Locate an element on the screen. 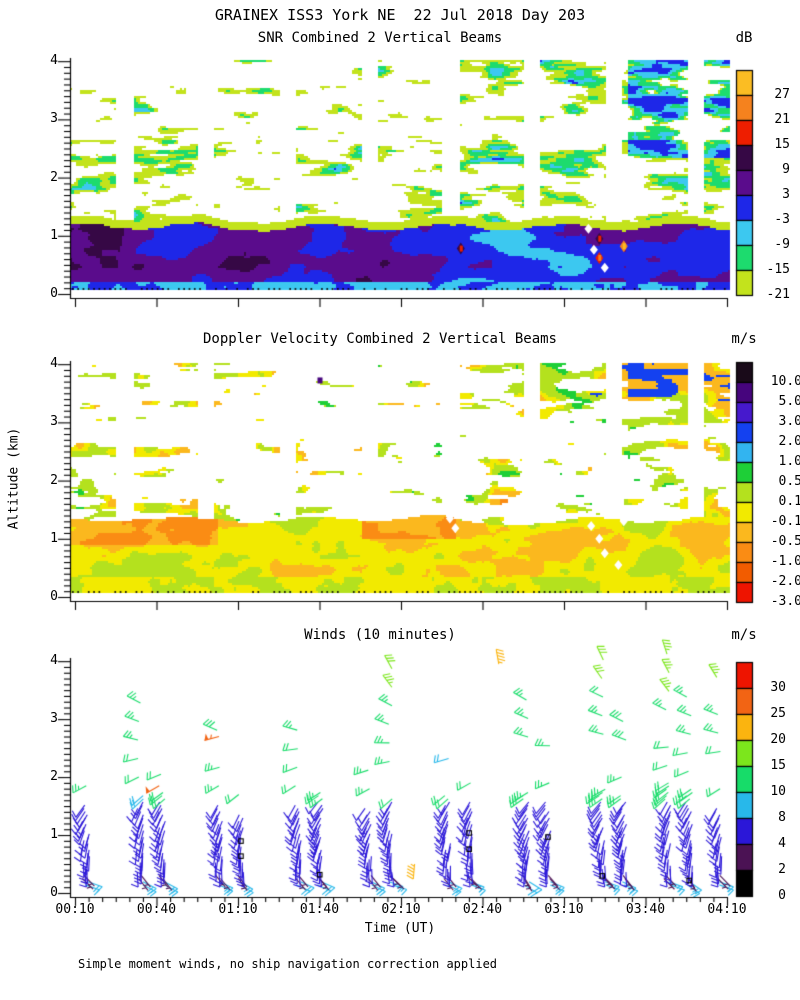  colorbar-tick-label: -0.1 is located at coordinates (785, 521).